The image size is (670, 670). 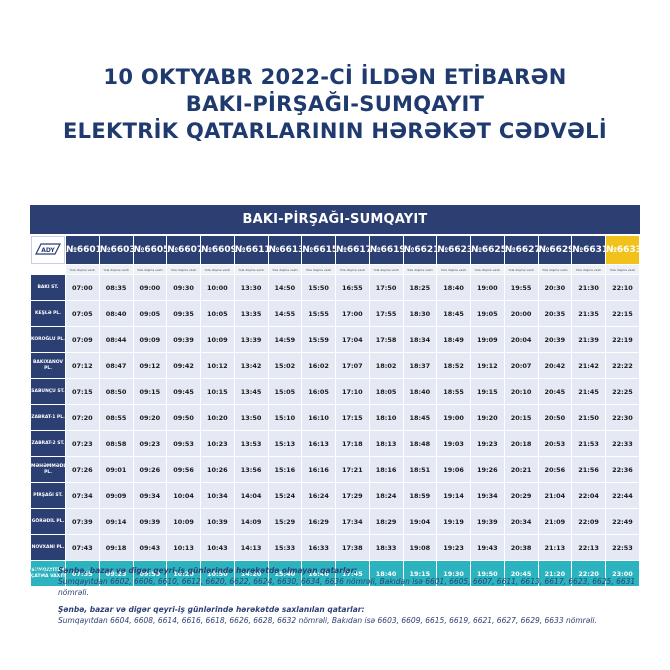 What do you see at coordinates (352, 417) in the screenshot?
I see `departure-time: 17:15` at bounding box center [352, 417].